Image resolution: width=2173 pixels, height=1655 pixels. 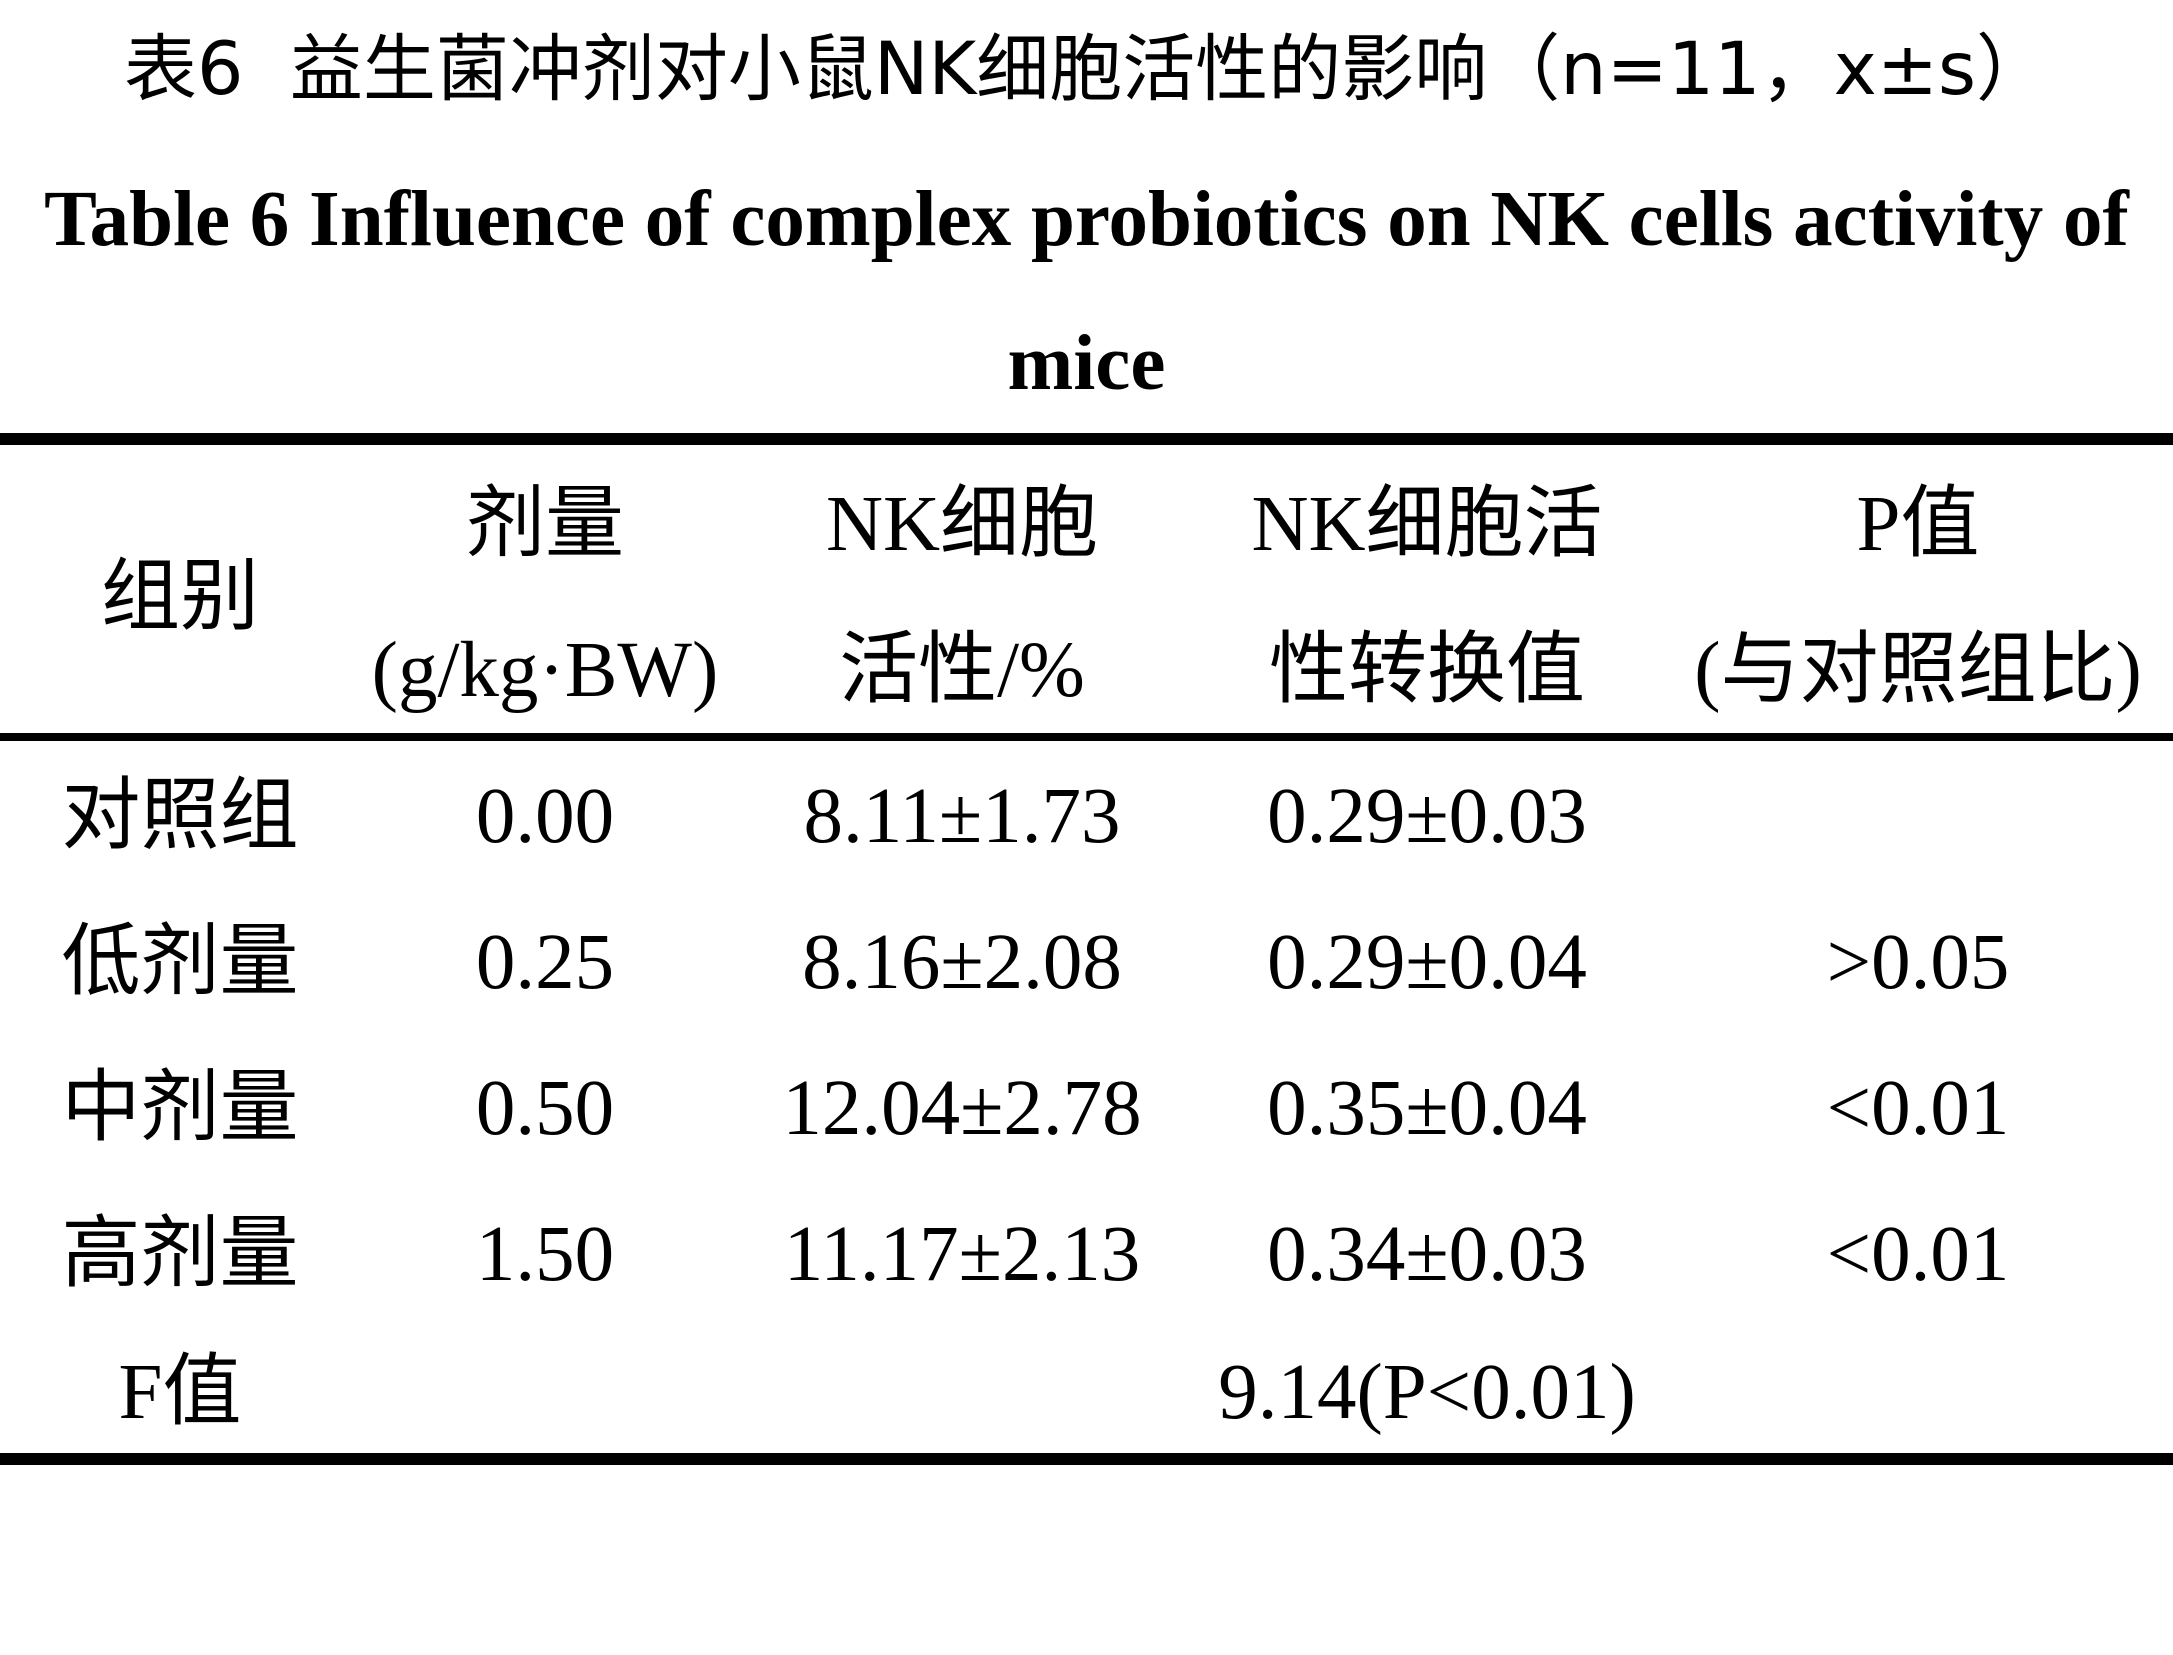 What do you see at coordinates (1427, 1108) in the screenshot?
I see `cell-nk-conversion: 0.35±0.04` at bounding box center [1427, 1108].